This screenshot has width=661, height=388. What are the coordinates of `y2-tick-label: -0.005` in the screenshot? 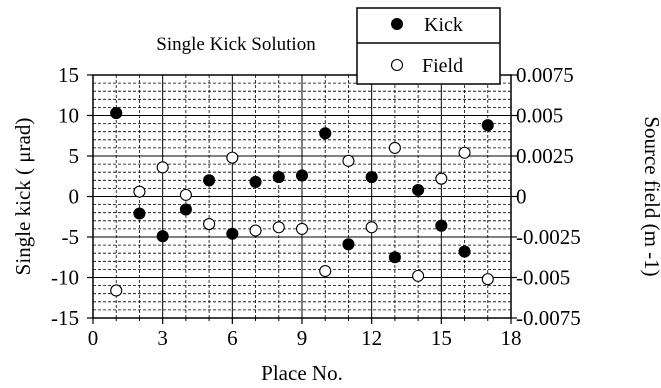 It's located at (543, 278).